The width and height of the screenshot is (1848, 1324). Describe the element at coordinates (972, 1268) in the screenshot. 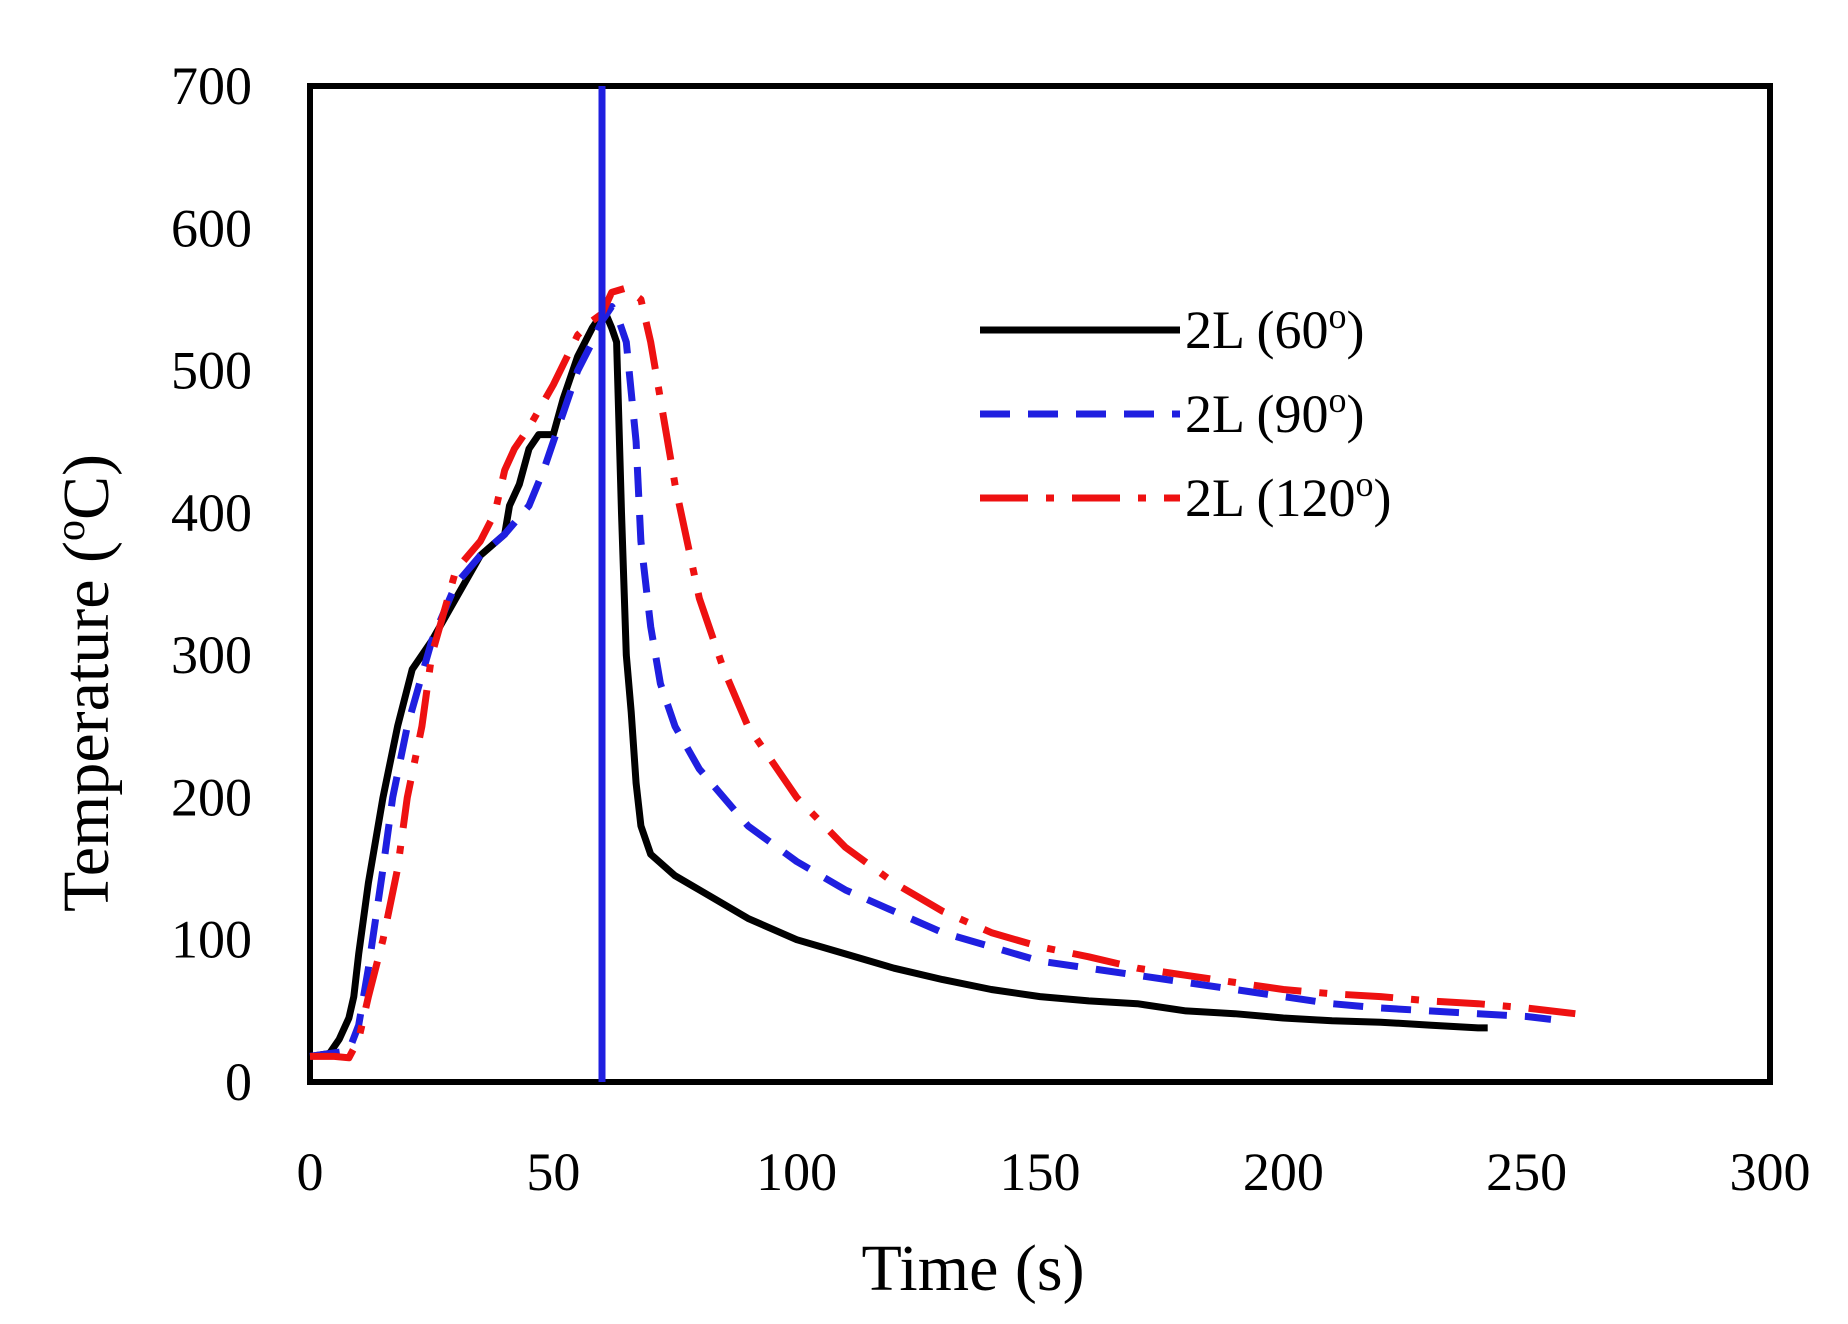

I see `x-axis-title: Time (s)` at that location.